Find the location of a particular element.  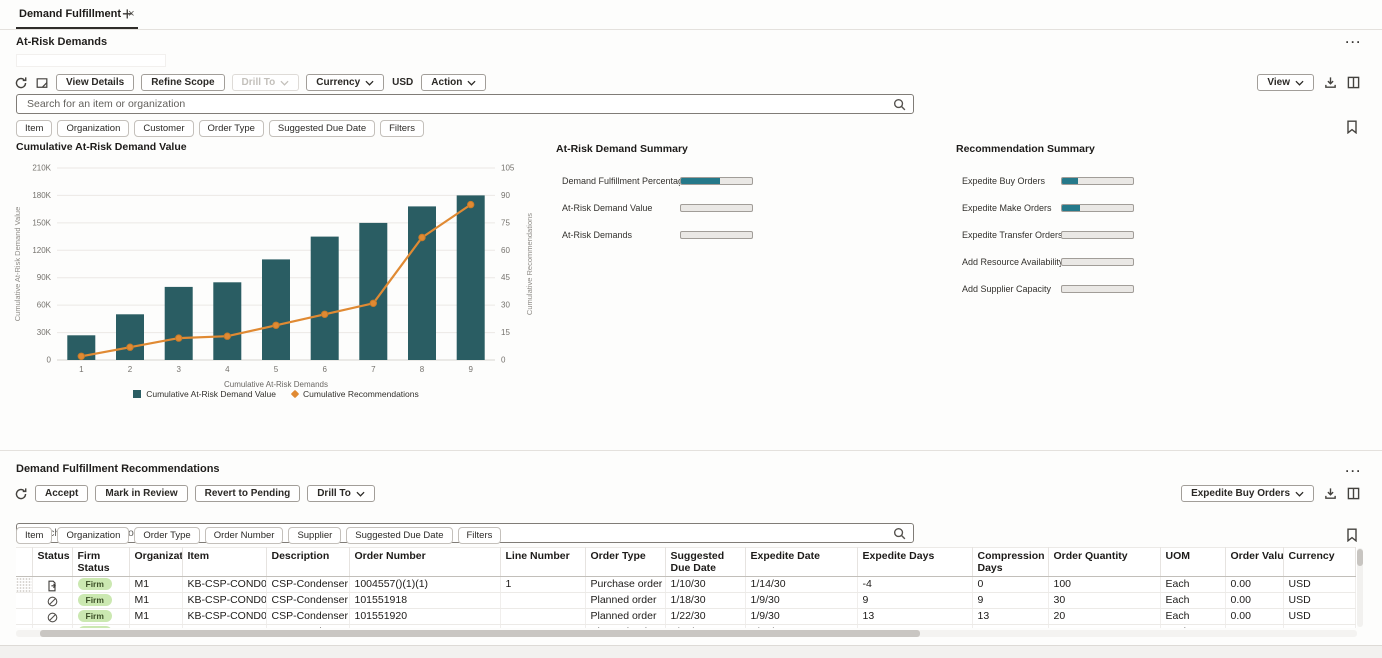

column-header-order-type: Order Type is located at coordinates (625, 562).